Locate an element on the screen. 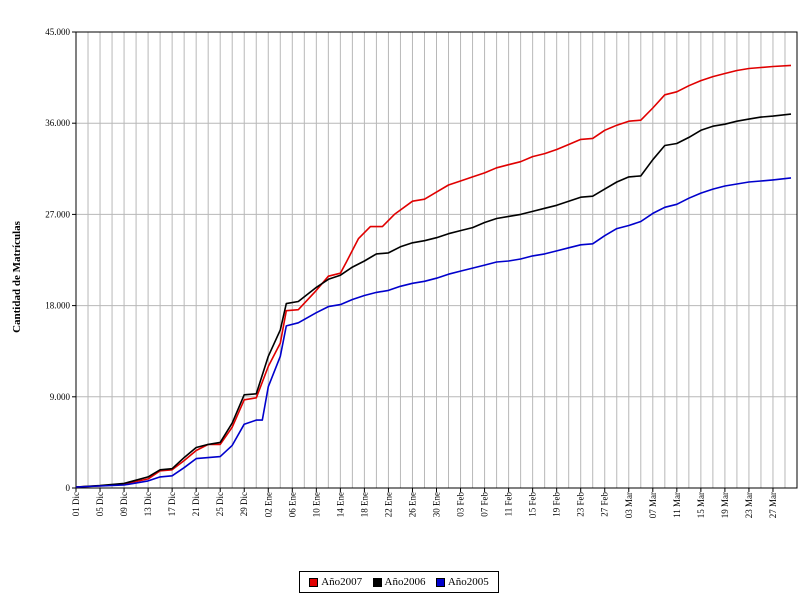 This screenshot has height=605, width=800. x-tick-label: 18 Ene is located at coordinates (364, 504).